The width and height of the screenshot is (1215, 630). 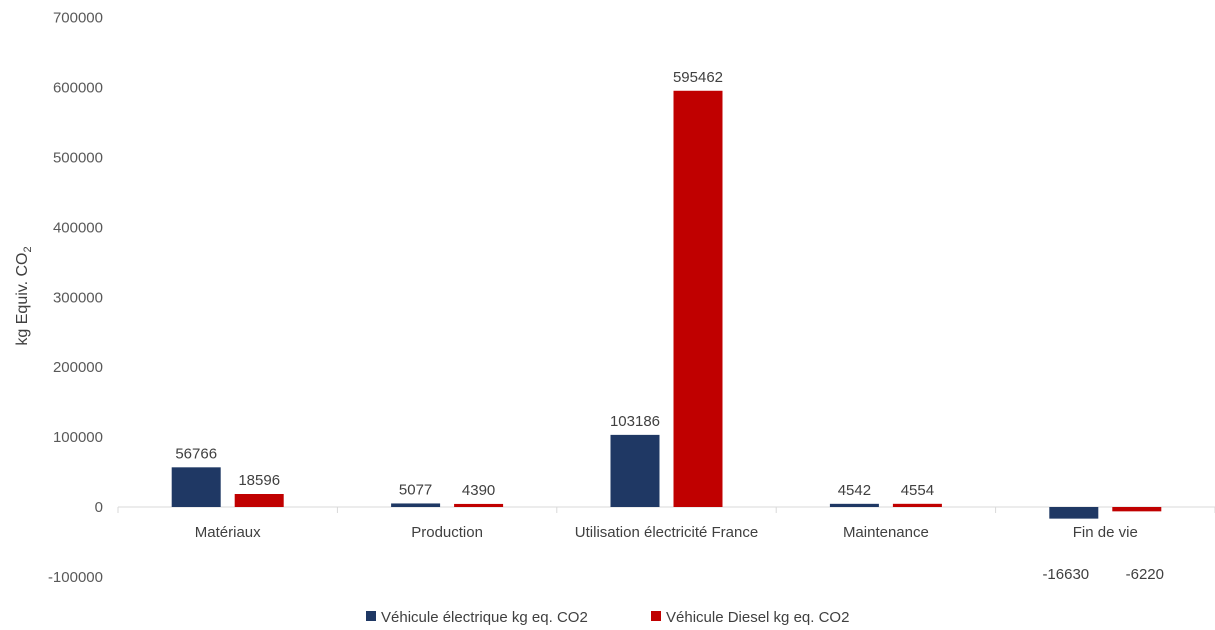 What do you see at coordinates (666, 510) in the screenshot?
I see `category-tick-marks` at bounding box center [666, 510].